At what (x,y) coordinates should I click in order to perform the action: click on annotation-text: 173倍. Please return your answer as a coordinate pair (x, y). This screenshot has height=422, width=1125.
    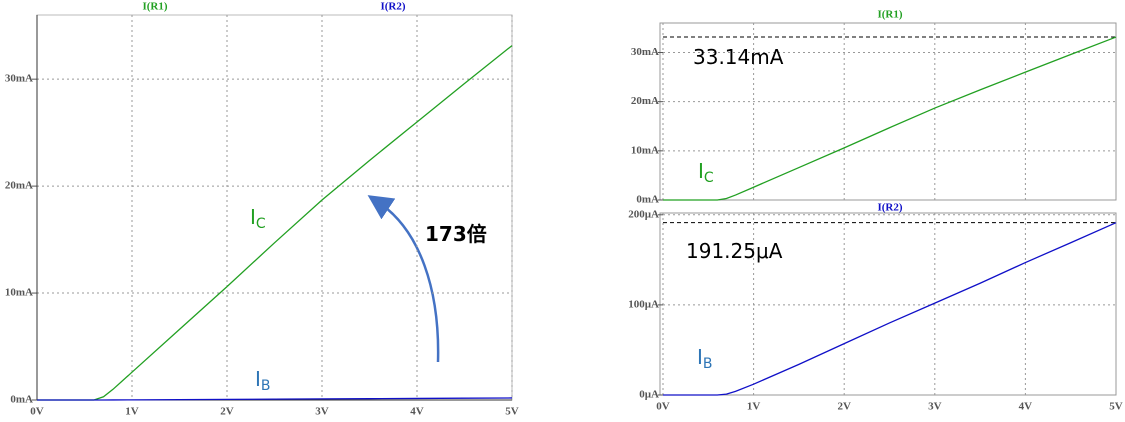
    Looking at the image, I should click on (456, 234).